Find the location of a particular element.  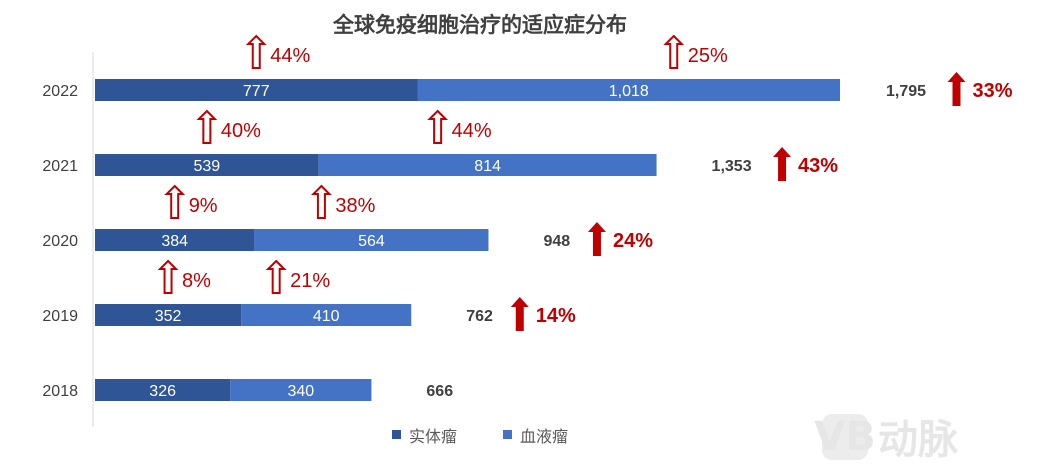

watermark: VB 动脉 is located at coordinates (886, 438).